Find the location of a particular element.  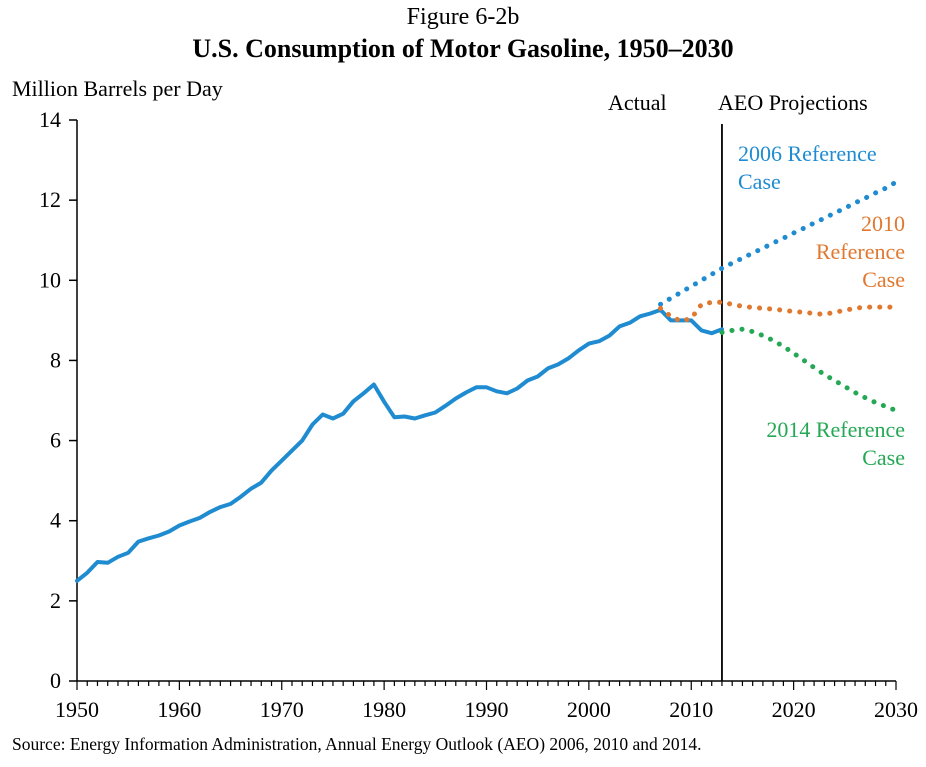

ref2014-series-line is located at coordinates (809, 369).